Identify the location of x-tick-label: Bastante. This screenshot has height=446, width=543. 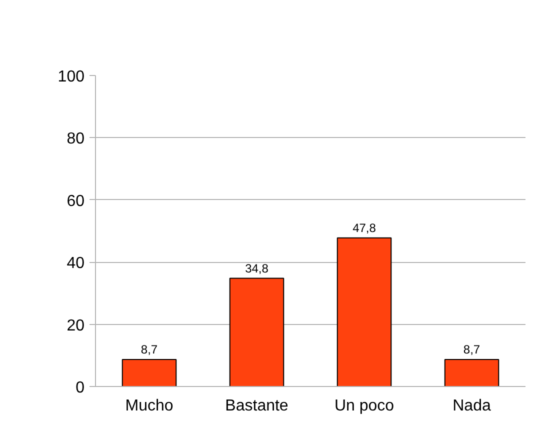
(256, 406).